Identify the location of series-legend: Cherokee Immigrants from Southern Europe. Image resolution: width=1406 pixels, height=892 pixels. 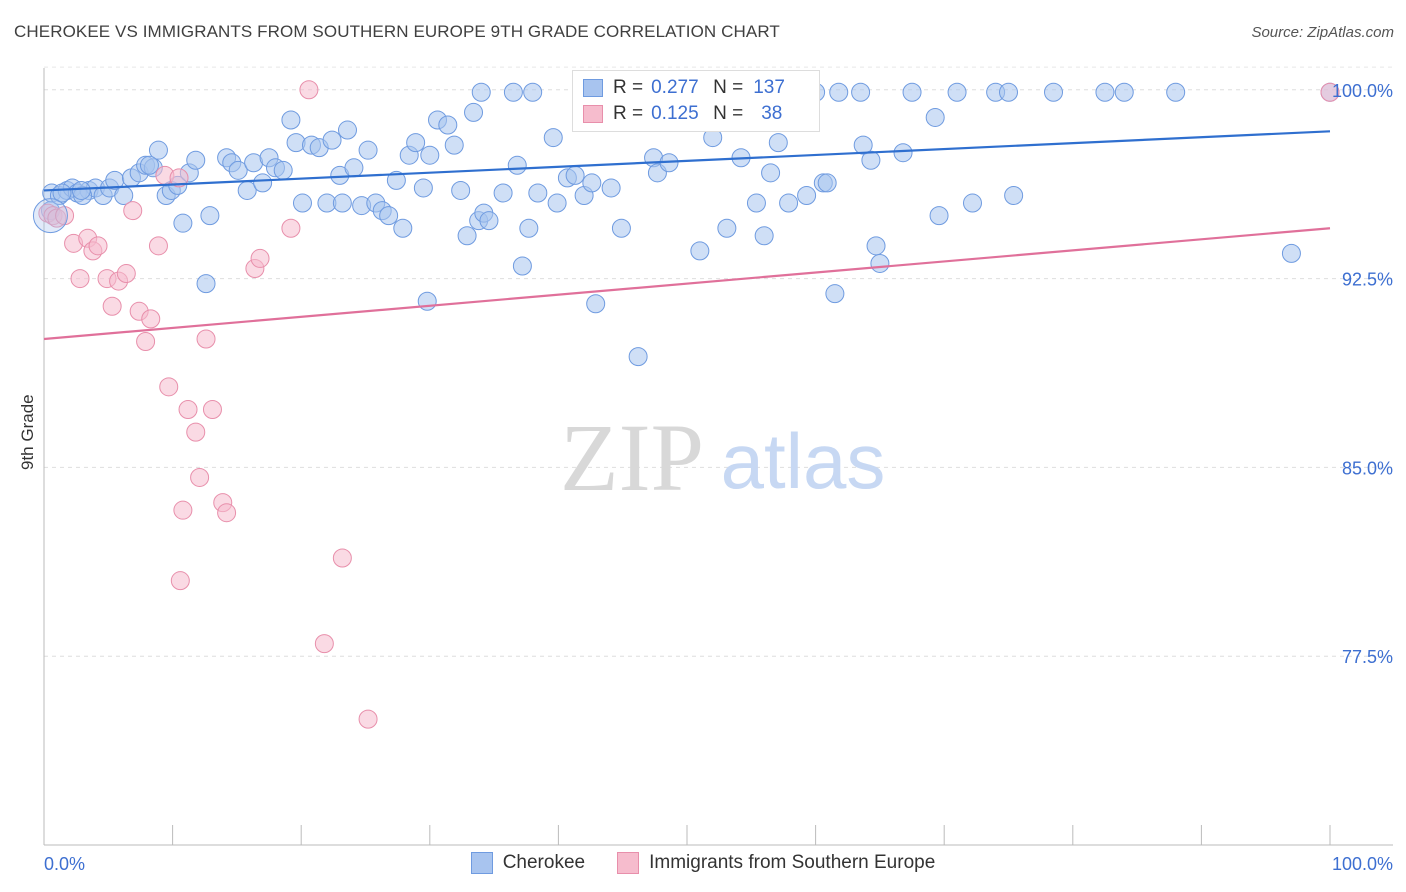
(703, 863).